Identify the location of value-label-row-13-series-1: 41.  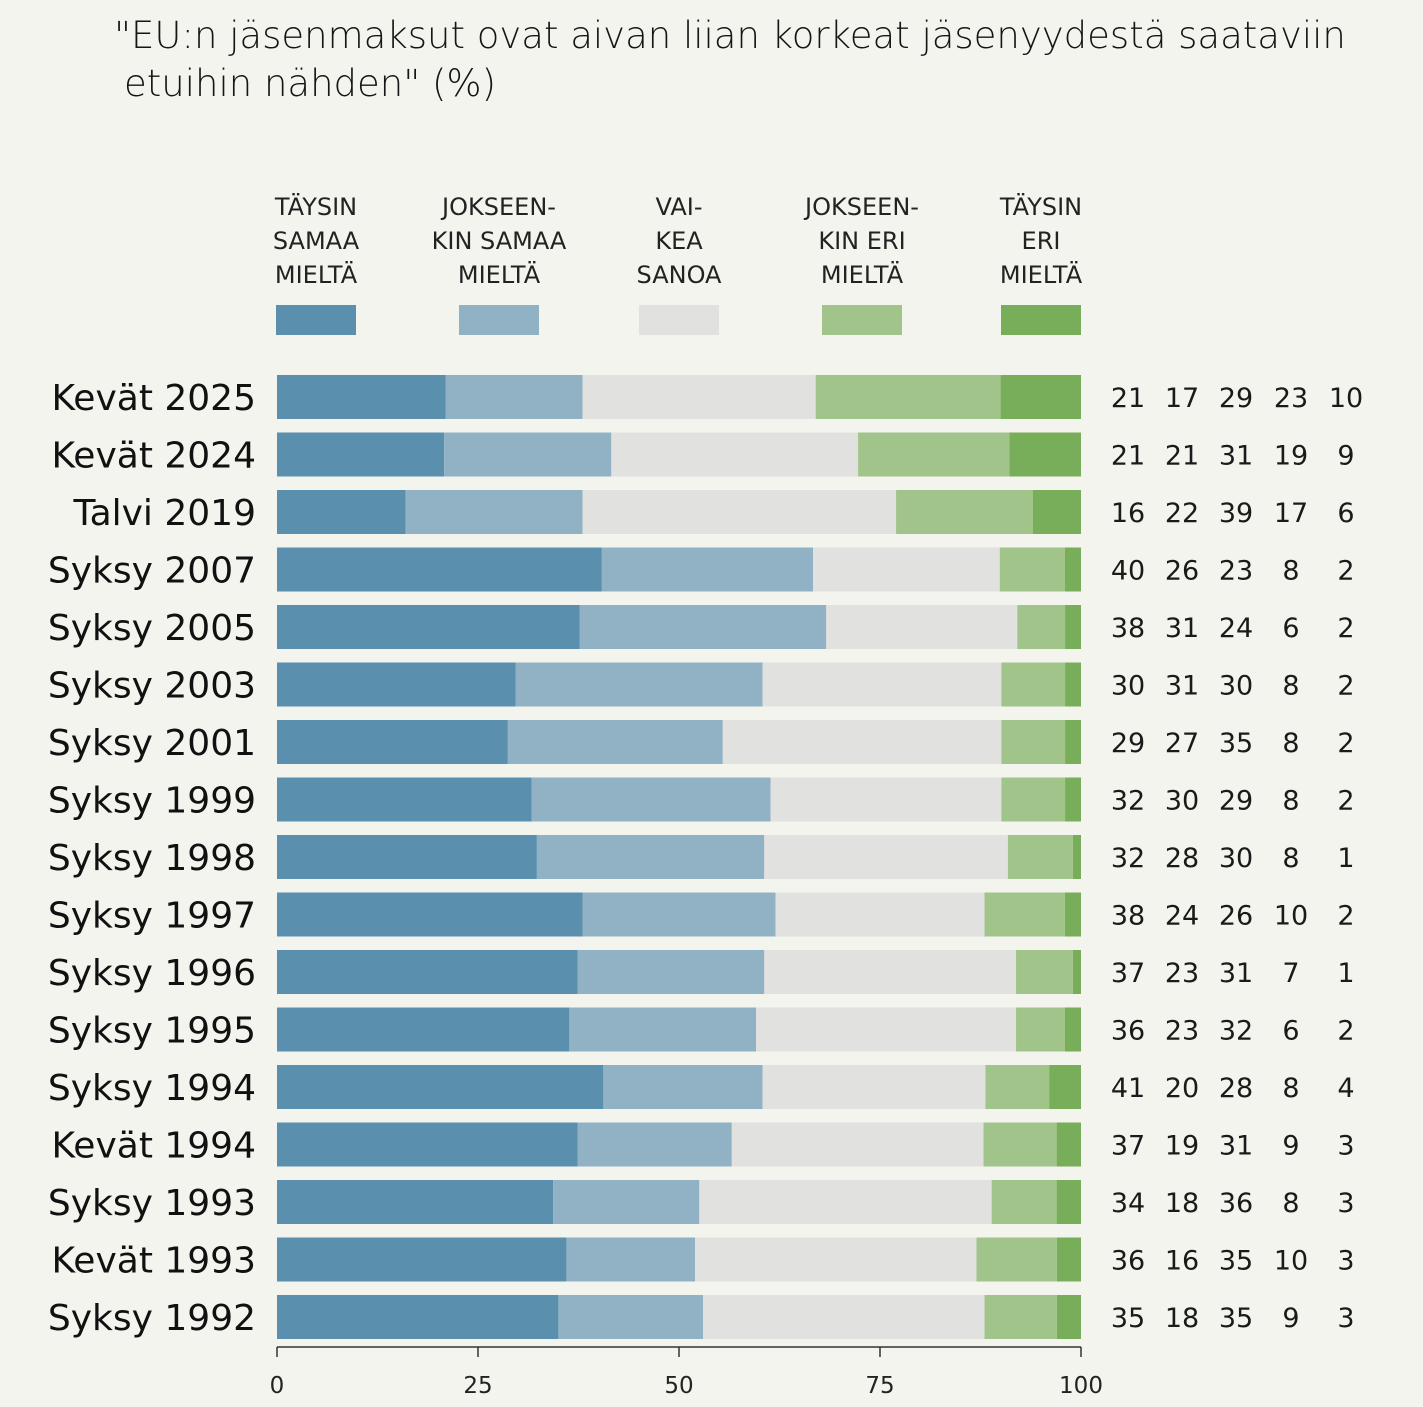
(1128, 1088).